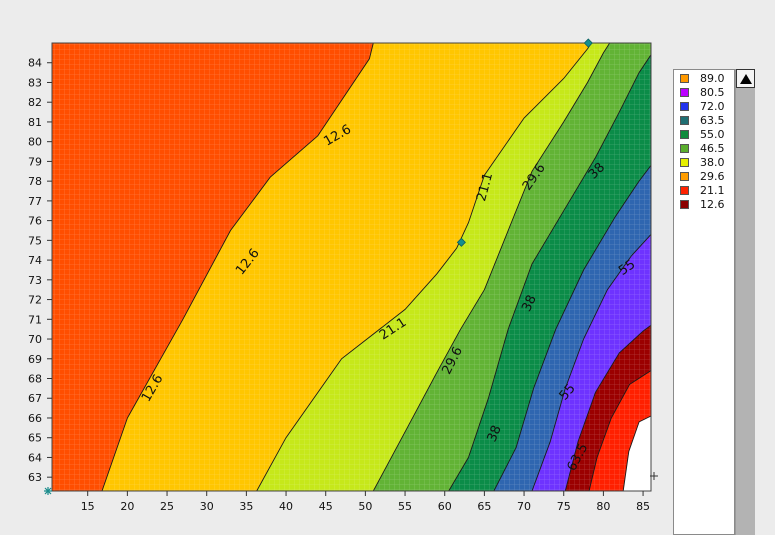 The image size is (775, 535). I want to click on markers, so click(524, 142).